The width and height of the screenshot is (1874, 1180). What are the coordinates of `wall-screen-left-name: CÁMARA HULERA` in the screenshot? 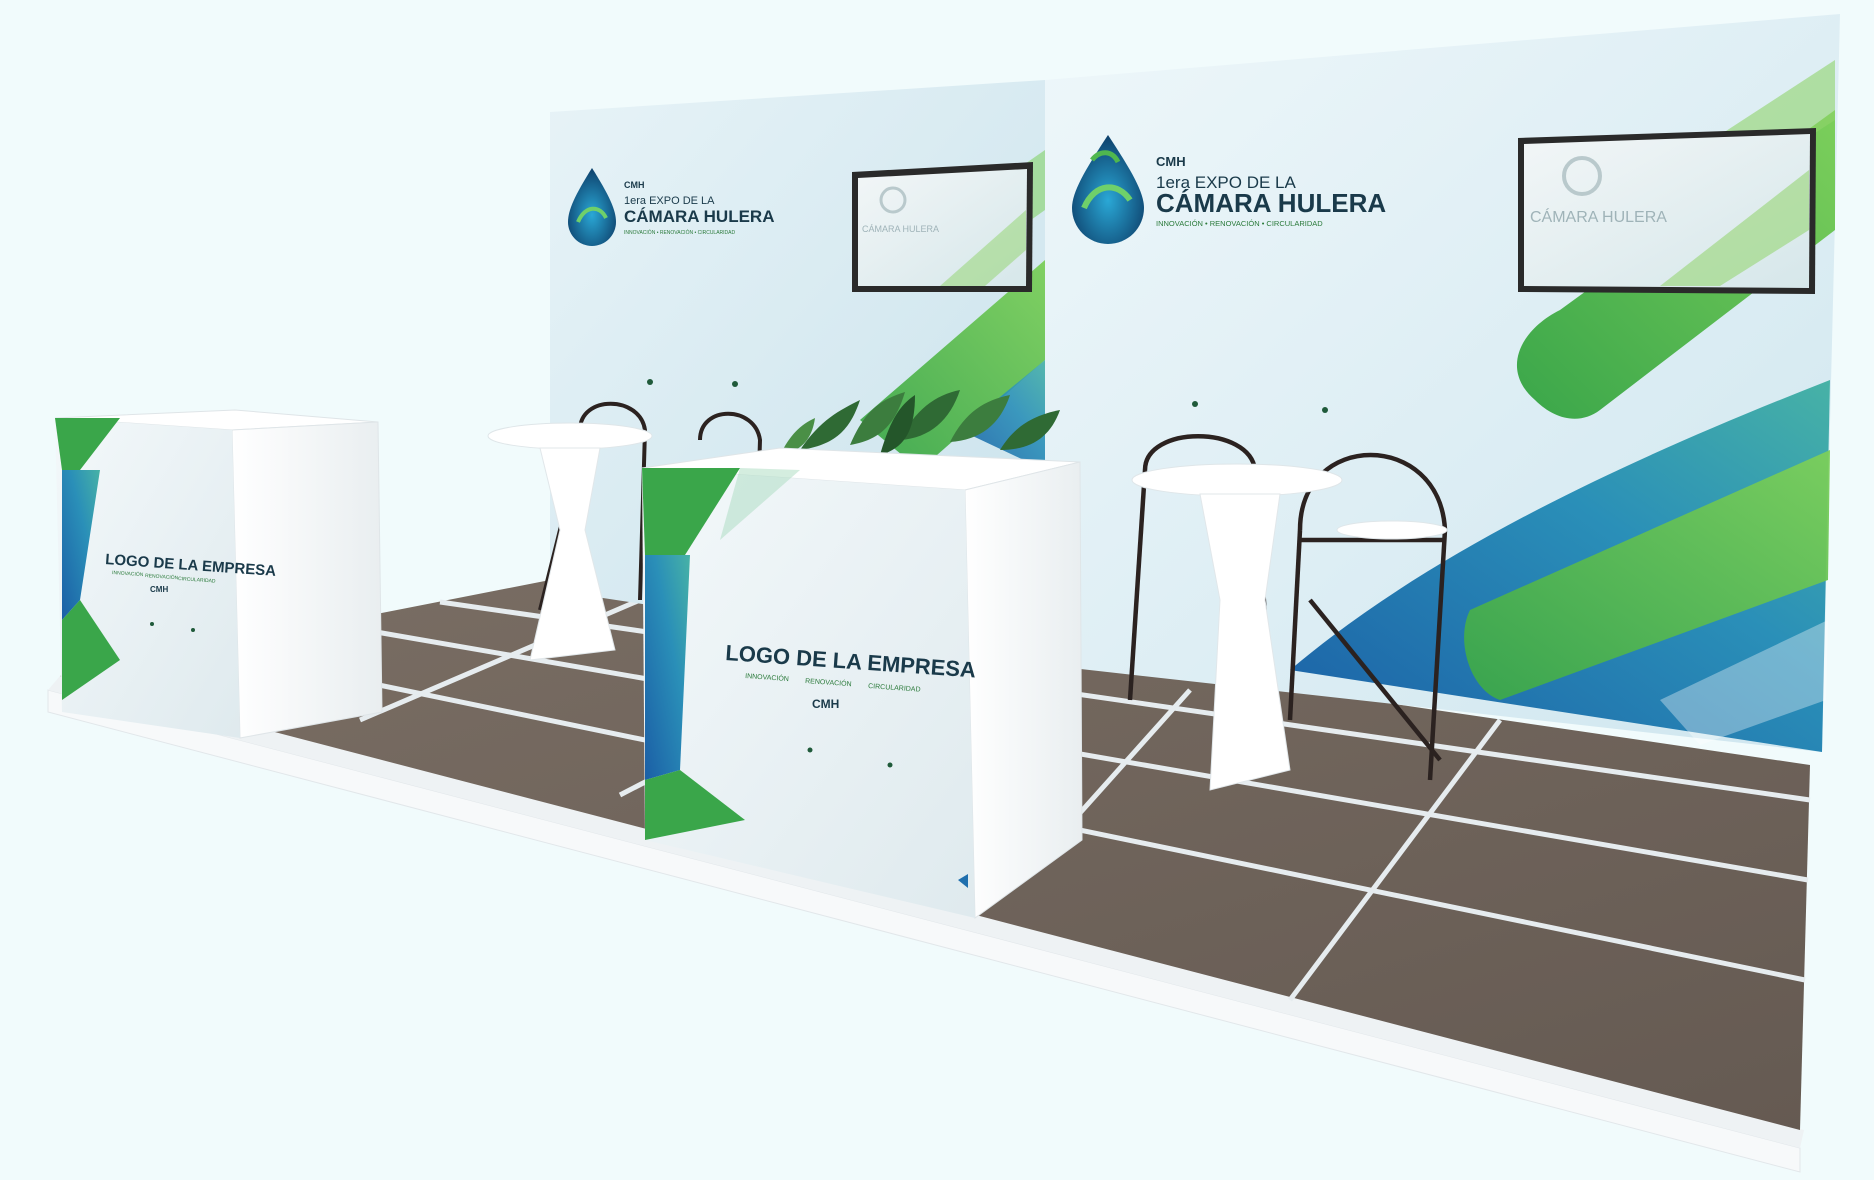 It's located at (900, 229).